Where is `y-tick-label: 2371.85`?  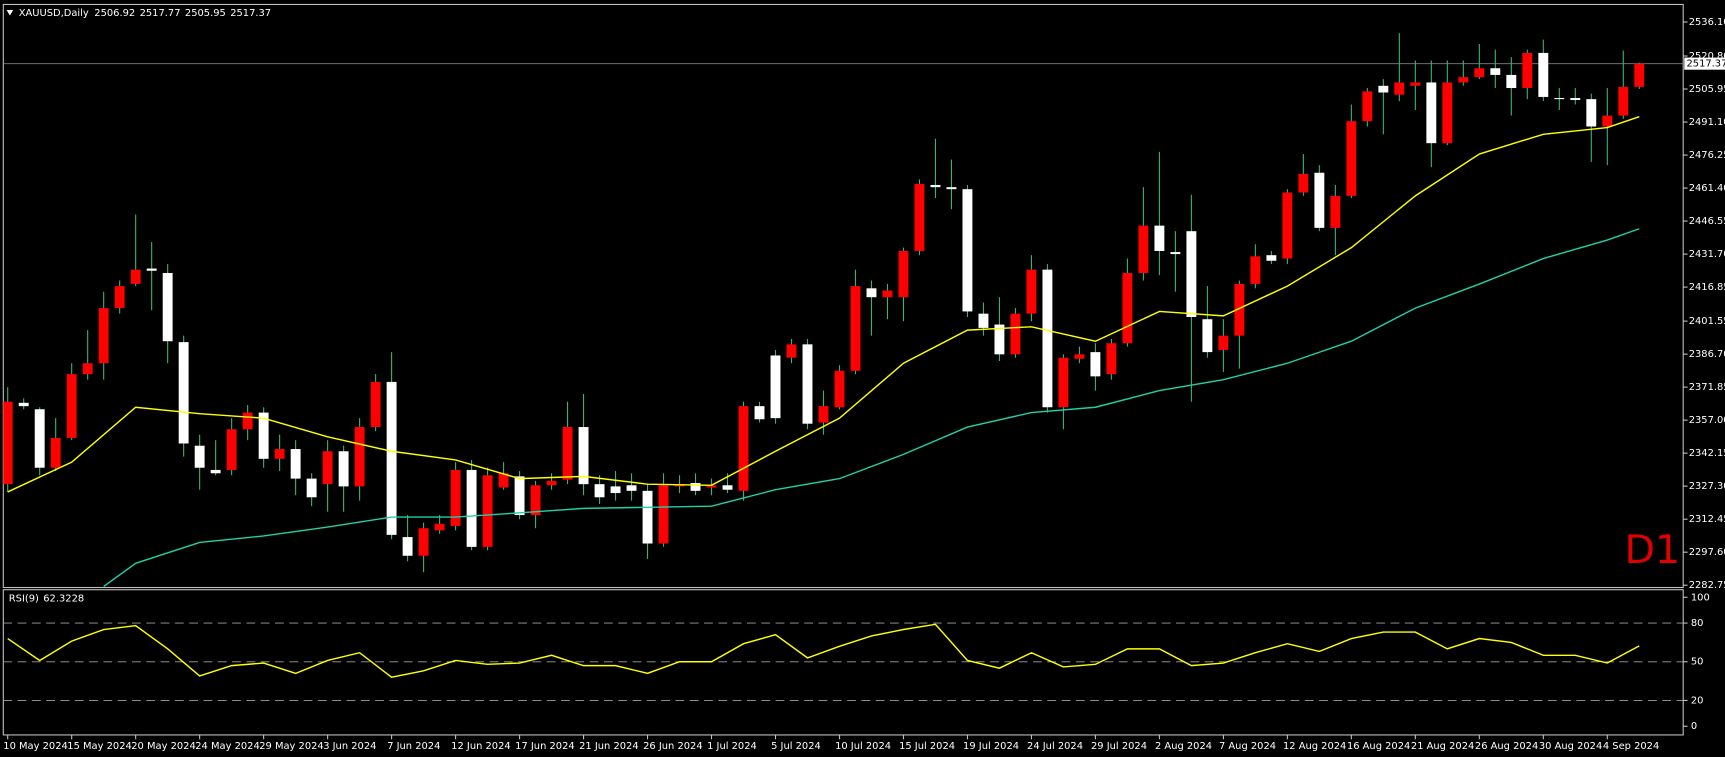 y-tick-label: 2371.85 is located at coordinates (1707, 387).